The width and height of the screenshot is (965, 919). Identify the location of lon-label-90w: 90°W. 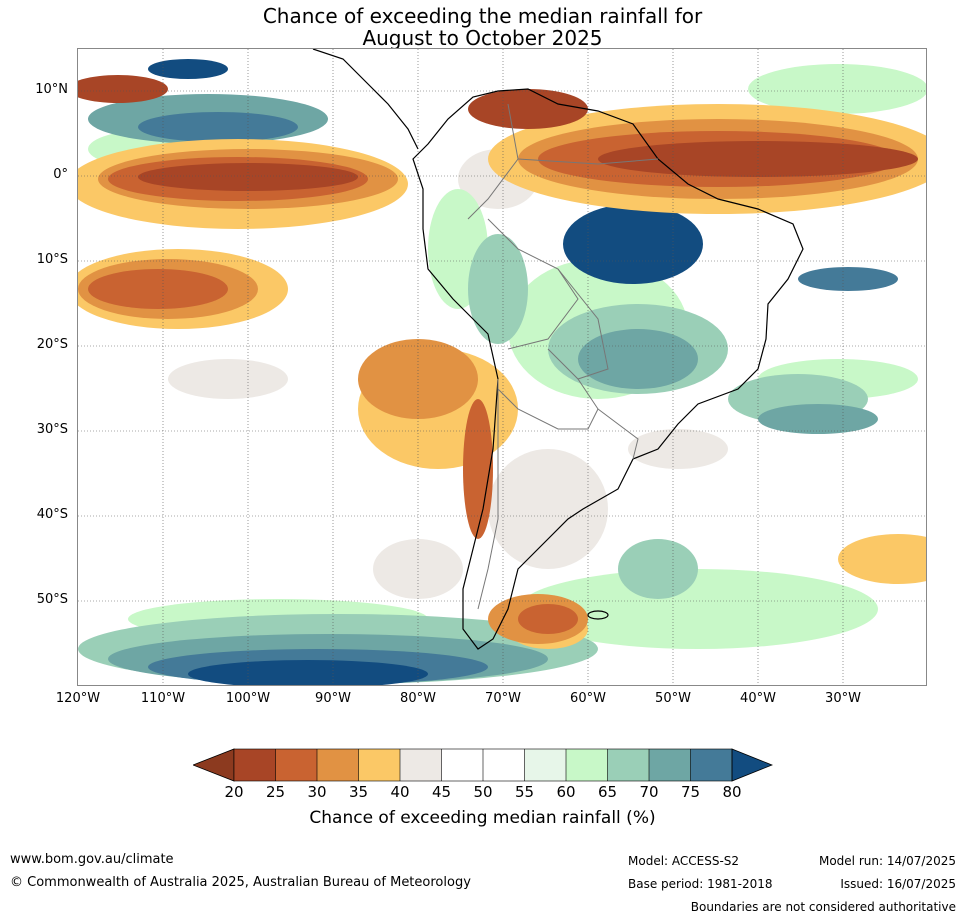
(333, 698).